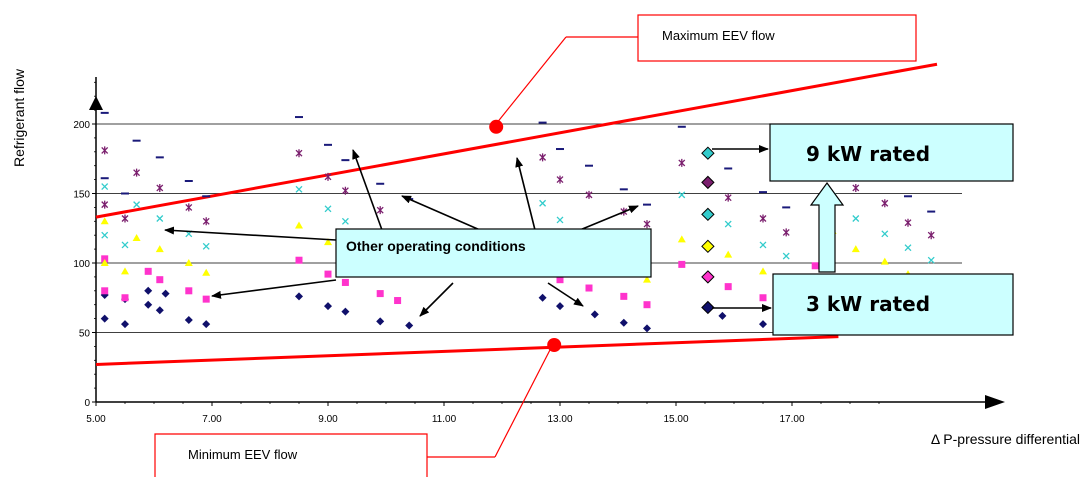 The width and height of the screenshot is (1084, 477). I want to click on y-axis-arrowhead, so click(96, 103).